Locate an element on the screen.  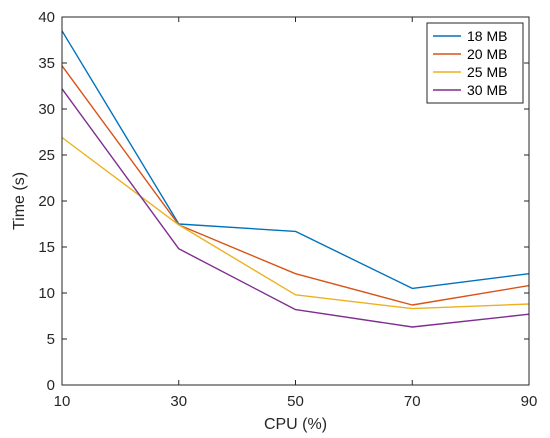
y-tick-label: 15 is located at coordinates (46, 247).